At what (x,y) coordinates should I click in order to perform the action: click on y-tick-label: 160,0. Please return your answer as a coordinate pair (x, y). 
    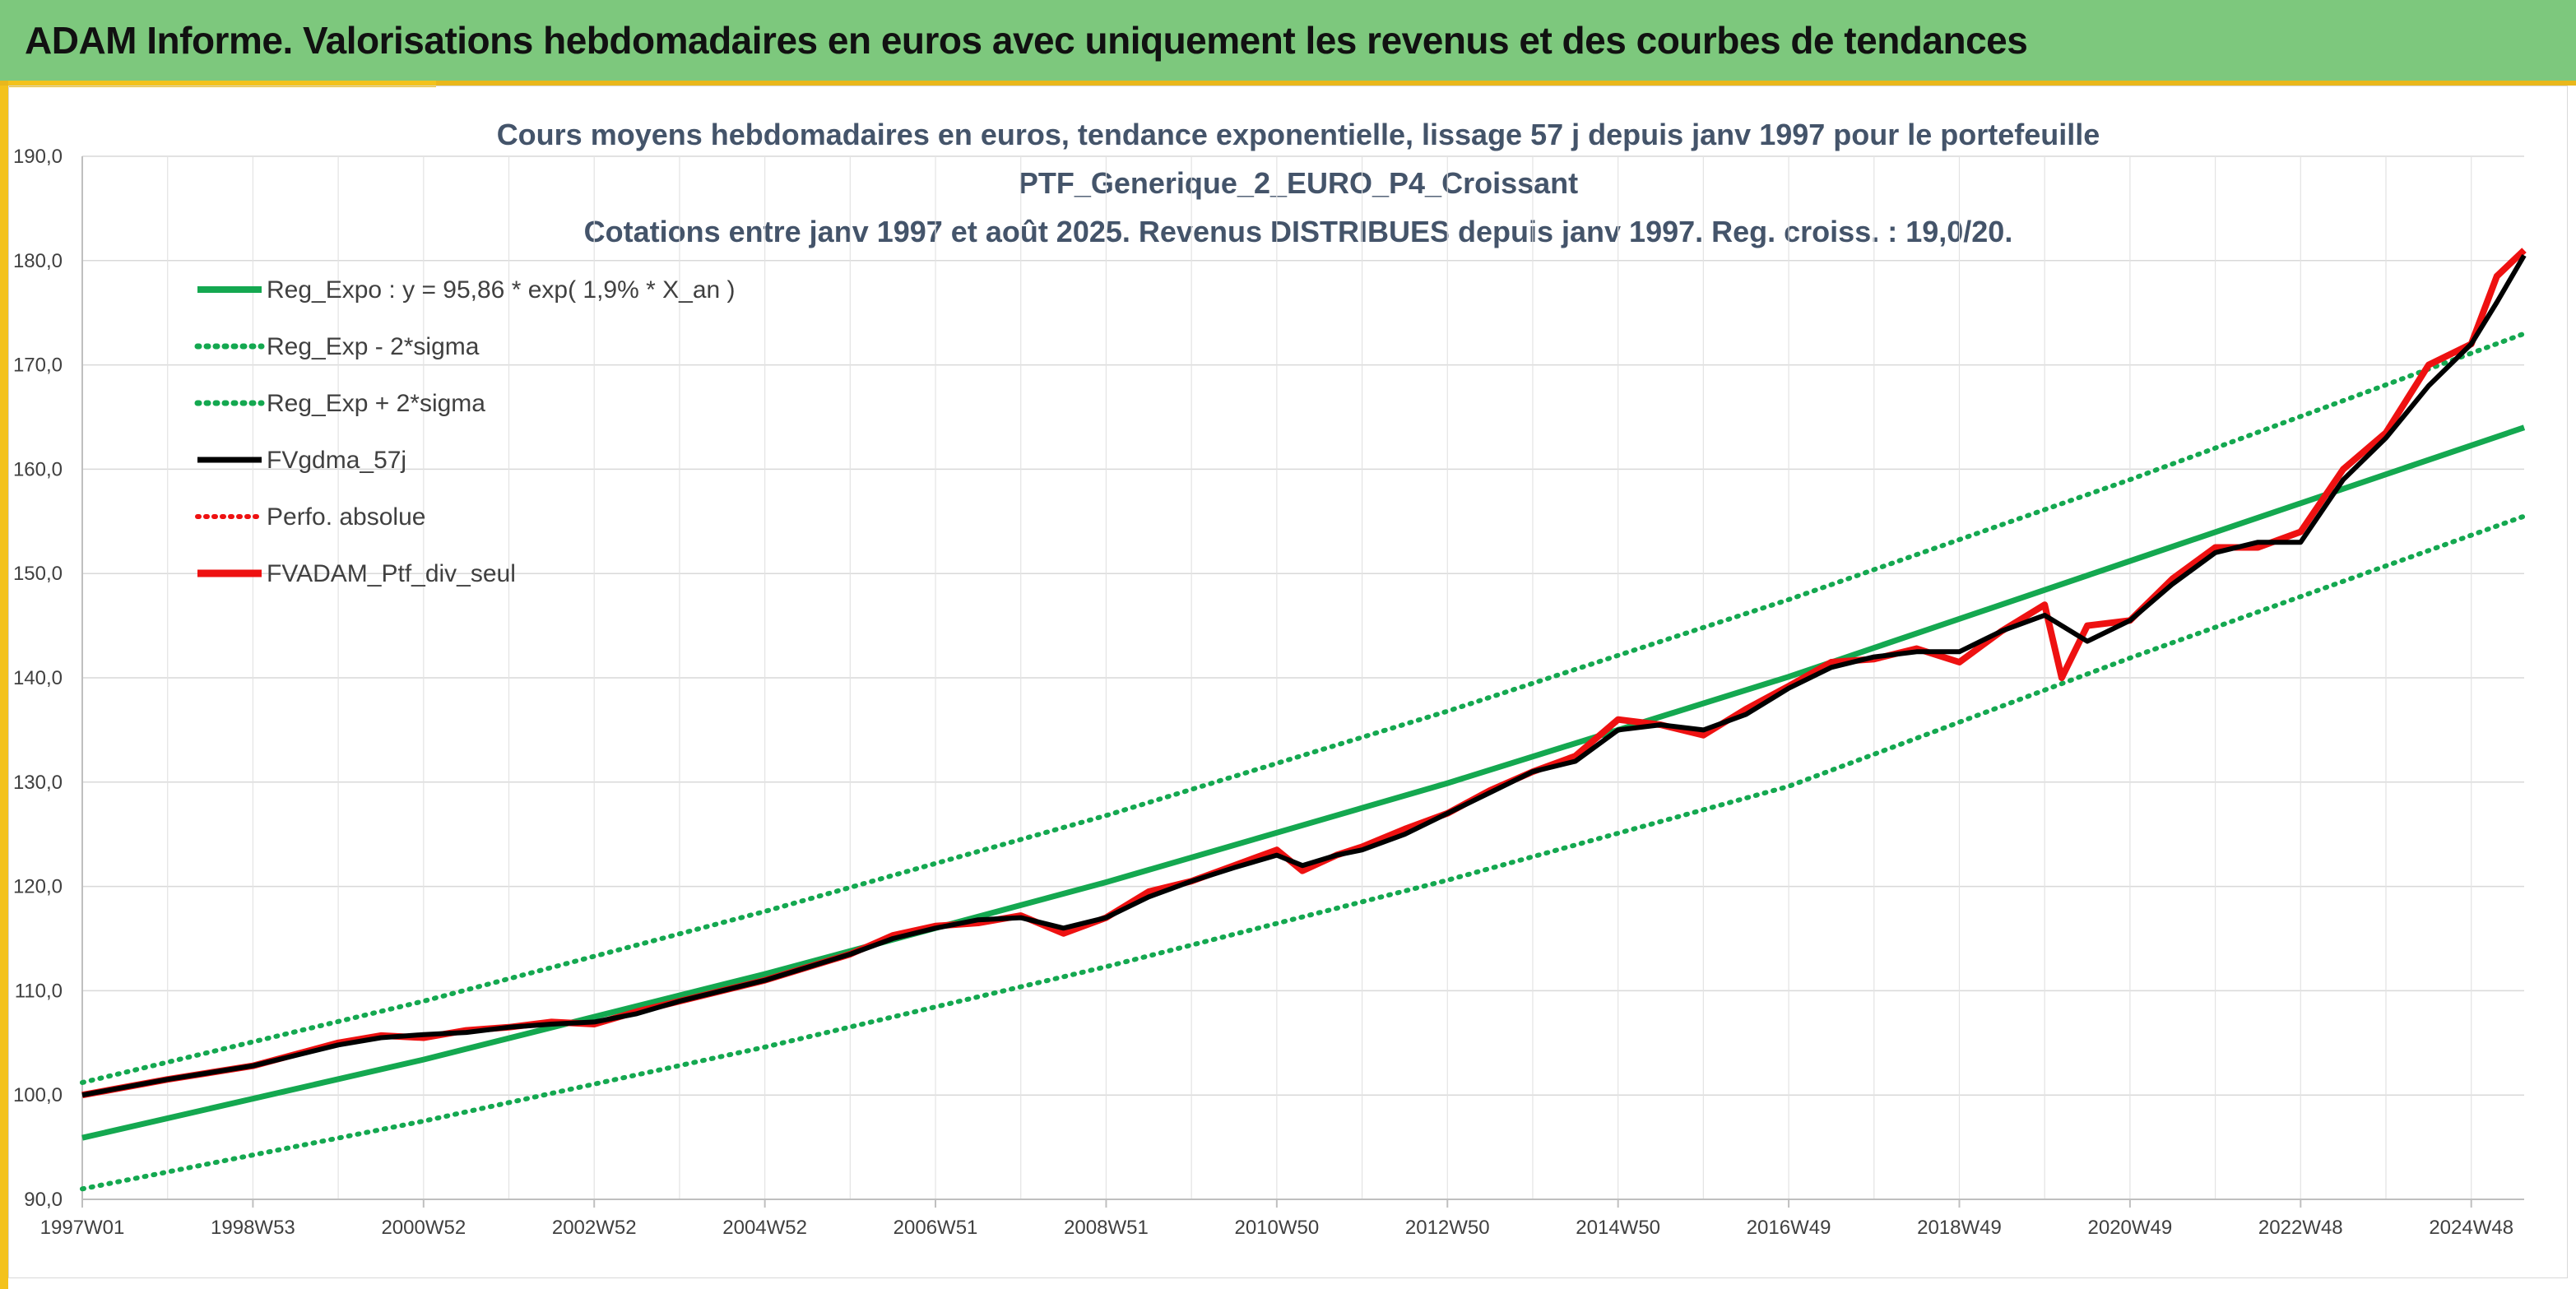
    Looking at the image, I should click on (38, 469).